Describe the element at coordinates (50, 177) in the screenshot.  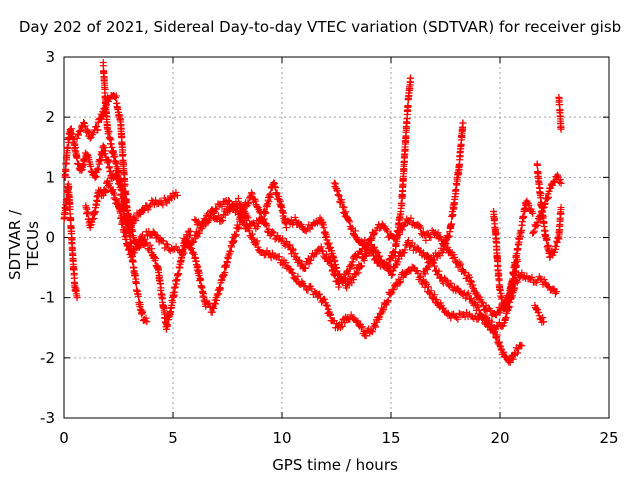
I see `y-tick-label: 1` at that location.